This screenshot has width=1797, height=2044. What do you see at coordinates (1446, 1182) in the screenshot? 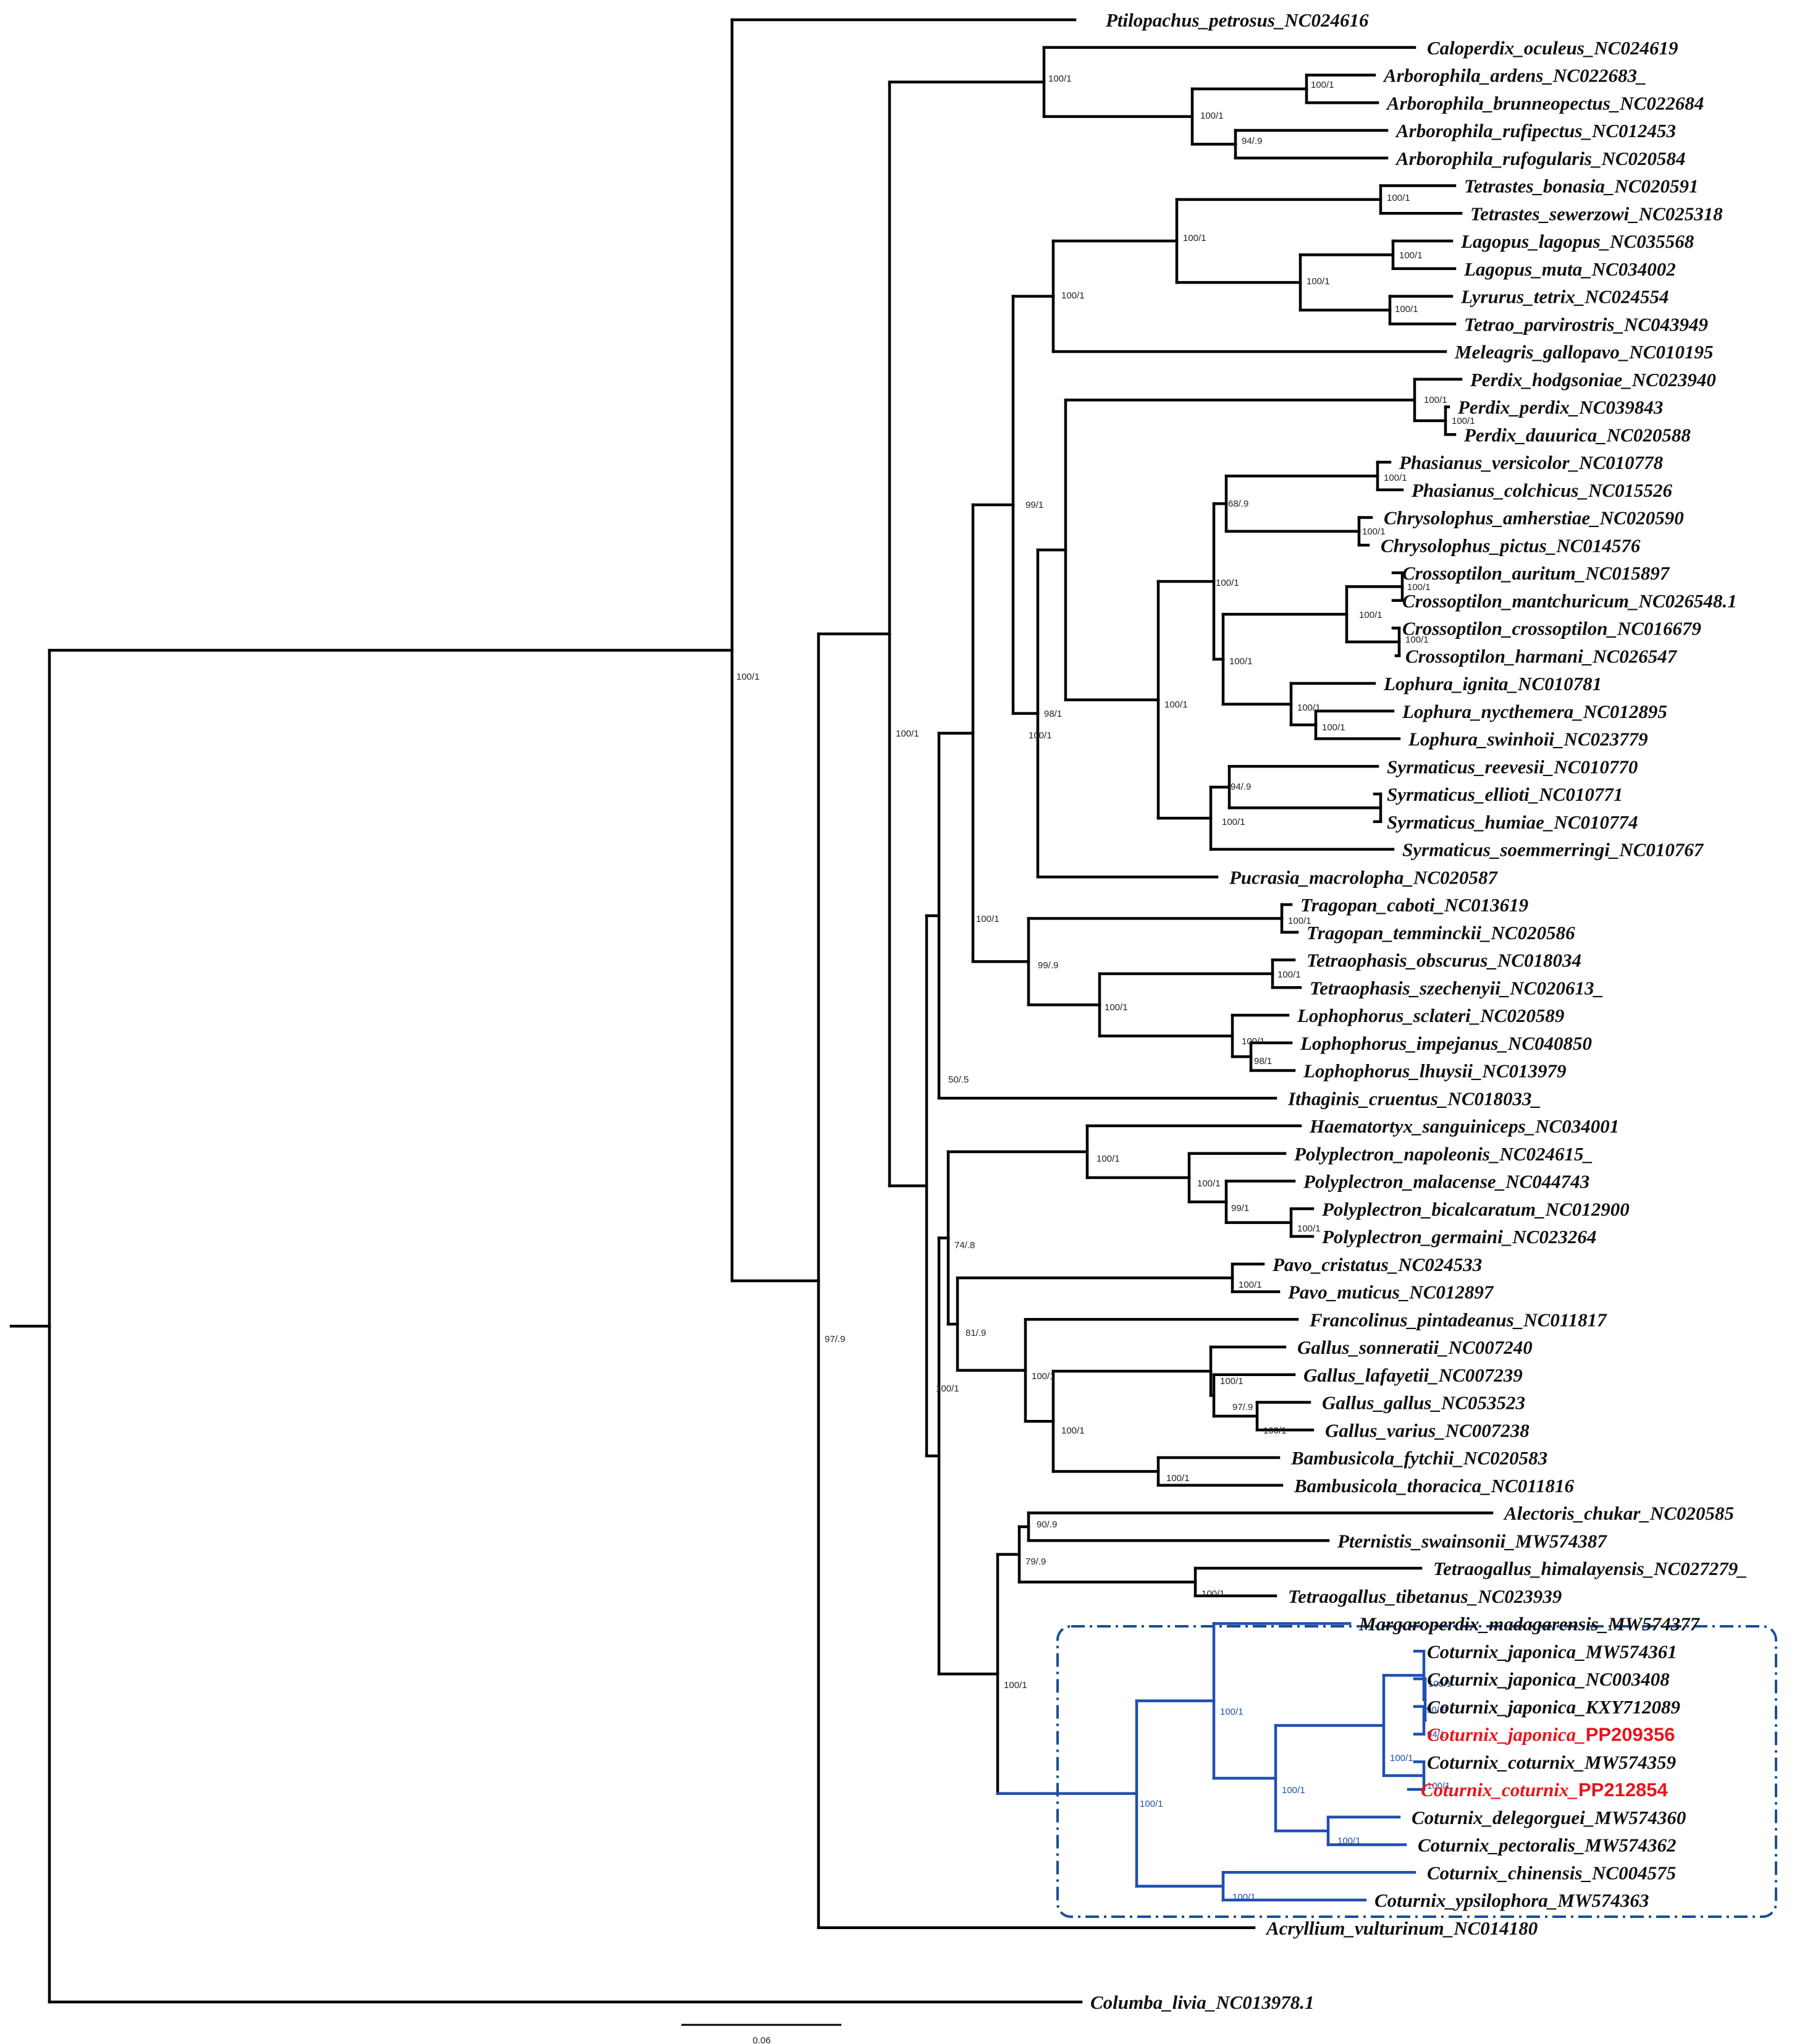
I see `tip-label: Polyplectron_malacense_NC044743` at bounding box center [1446, 1182].